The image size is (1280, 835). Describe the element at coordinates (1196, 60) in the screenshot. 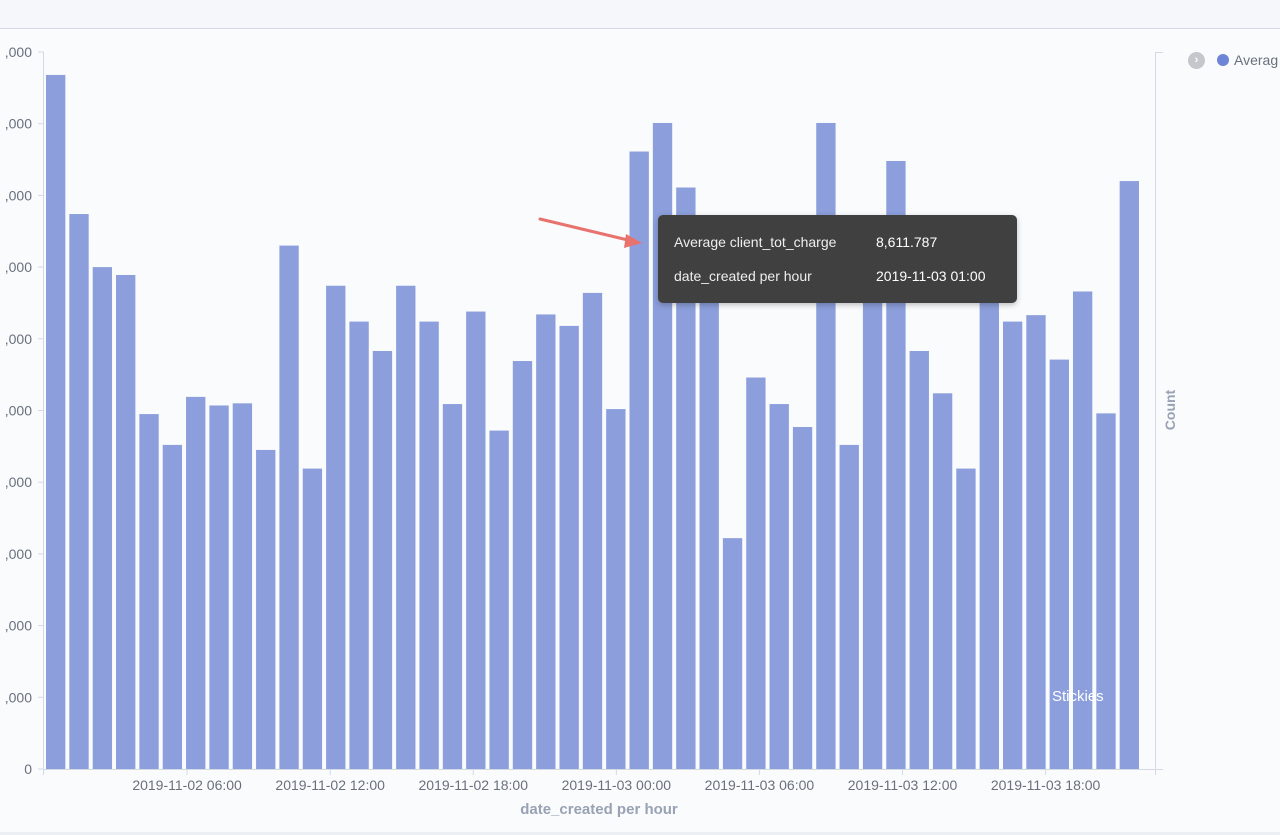

I see `chevron-right-icon: ›` at that location.